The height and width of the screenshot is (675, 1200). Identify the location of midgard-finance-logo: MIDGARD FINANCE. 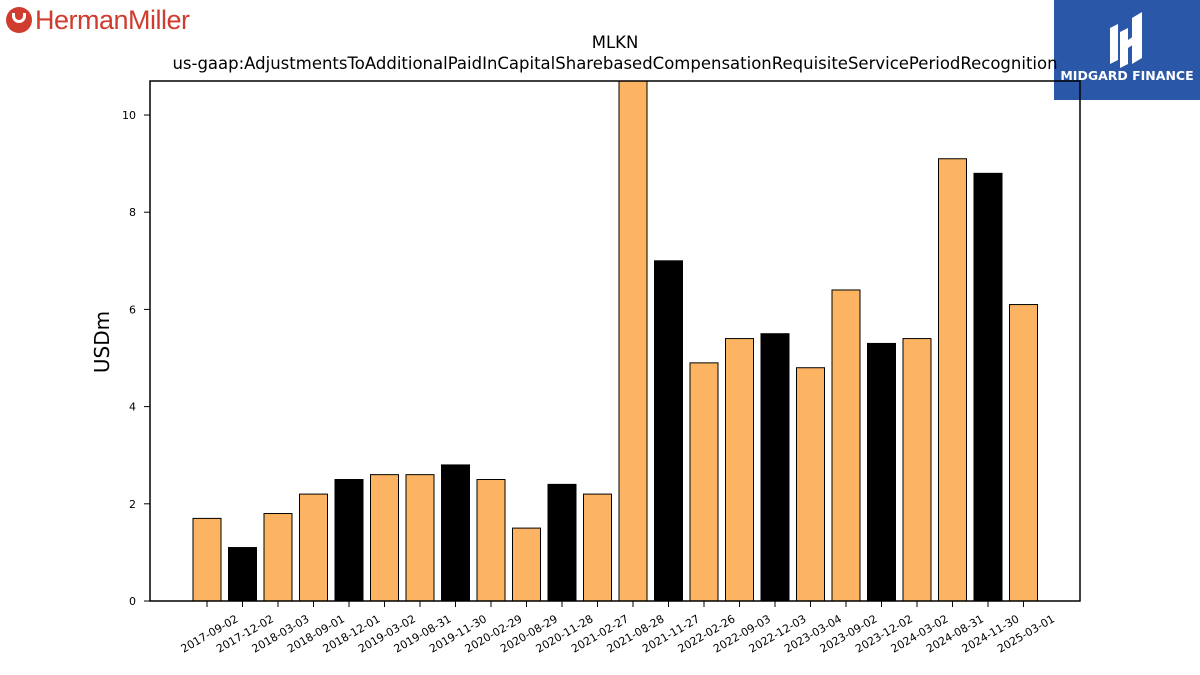
(1127, 50).